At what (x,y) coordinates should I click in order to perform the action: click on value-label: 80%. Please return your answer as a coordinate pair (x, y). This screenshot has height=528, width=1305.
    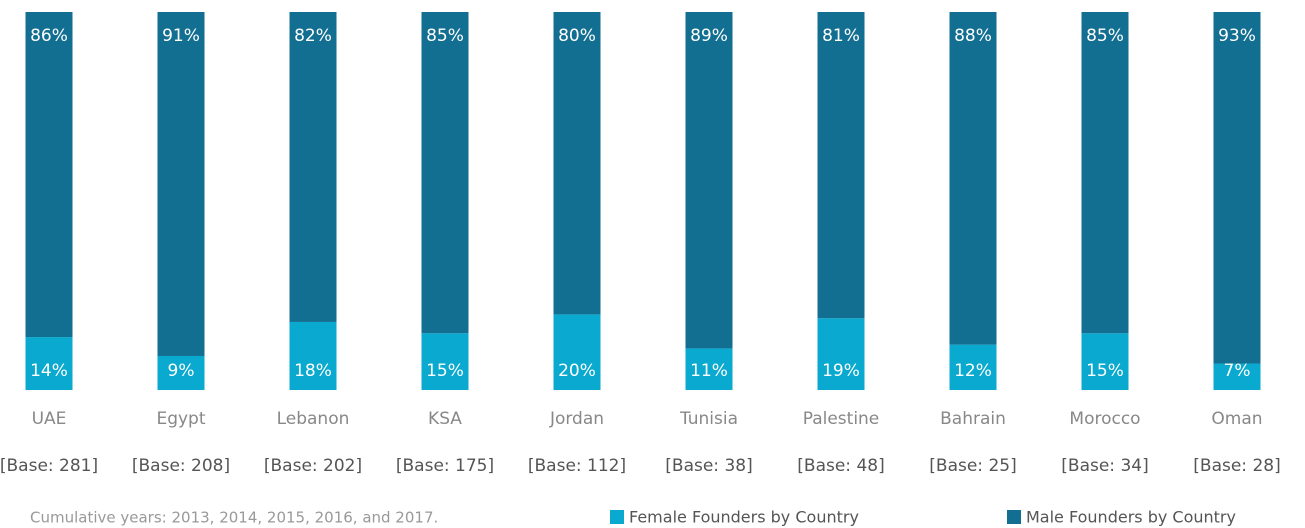
    Looking at the image, I should click on (577, 36).